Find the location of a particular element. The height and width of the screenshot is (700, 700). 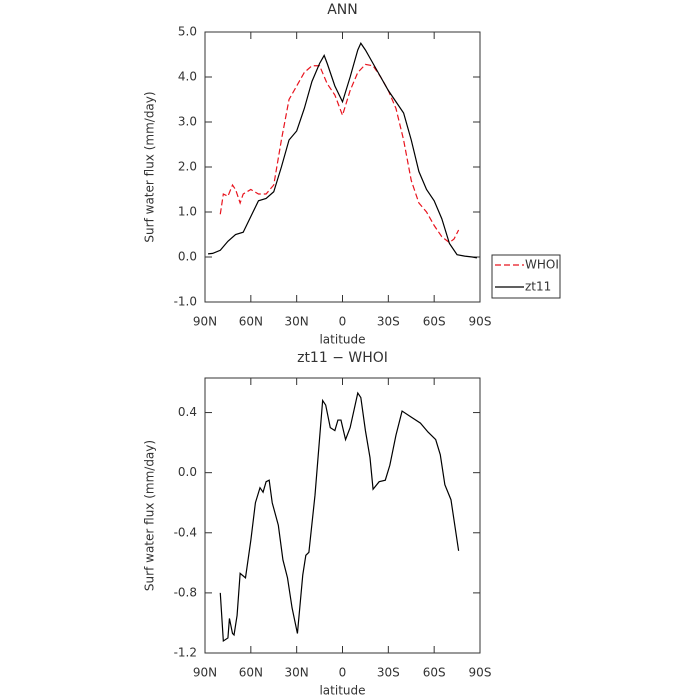

y-tick-label: -0.8 is located at coordinates (185, 592).